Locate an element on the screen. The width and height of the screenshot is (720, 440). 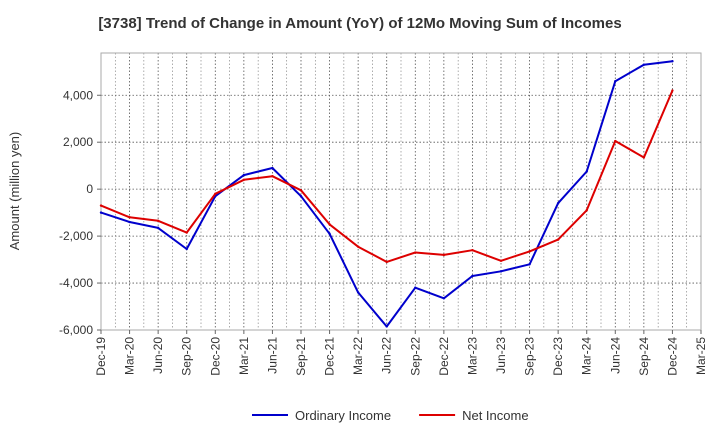
legend: Ordinary Income Net Income is located at coordinates (390, 415).